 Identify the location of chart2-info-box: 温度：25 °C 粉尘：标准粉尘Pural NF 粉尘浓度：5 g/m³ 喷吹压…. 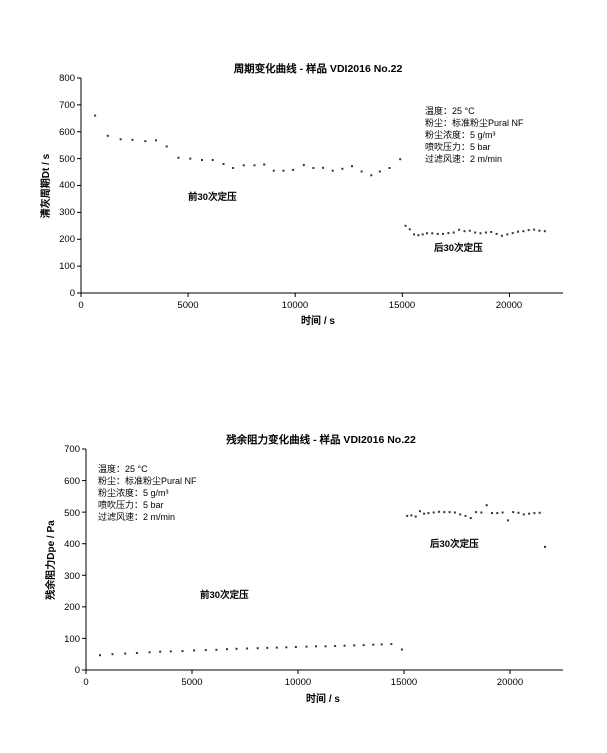
(147, 492).